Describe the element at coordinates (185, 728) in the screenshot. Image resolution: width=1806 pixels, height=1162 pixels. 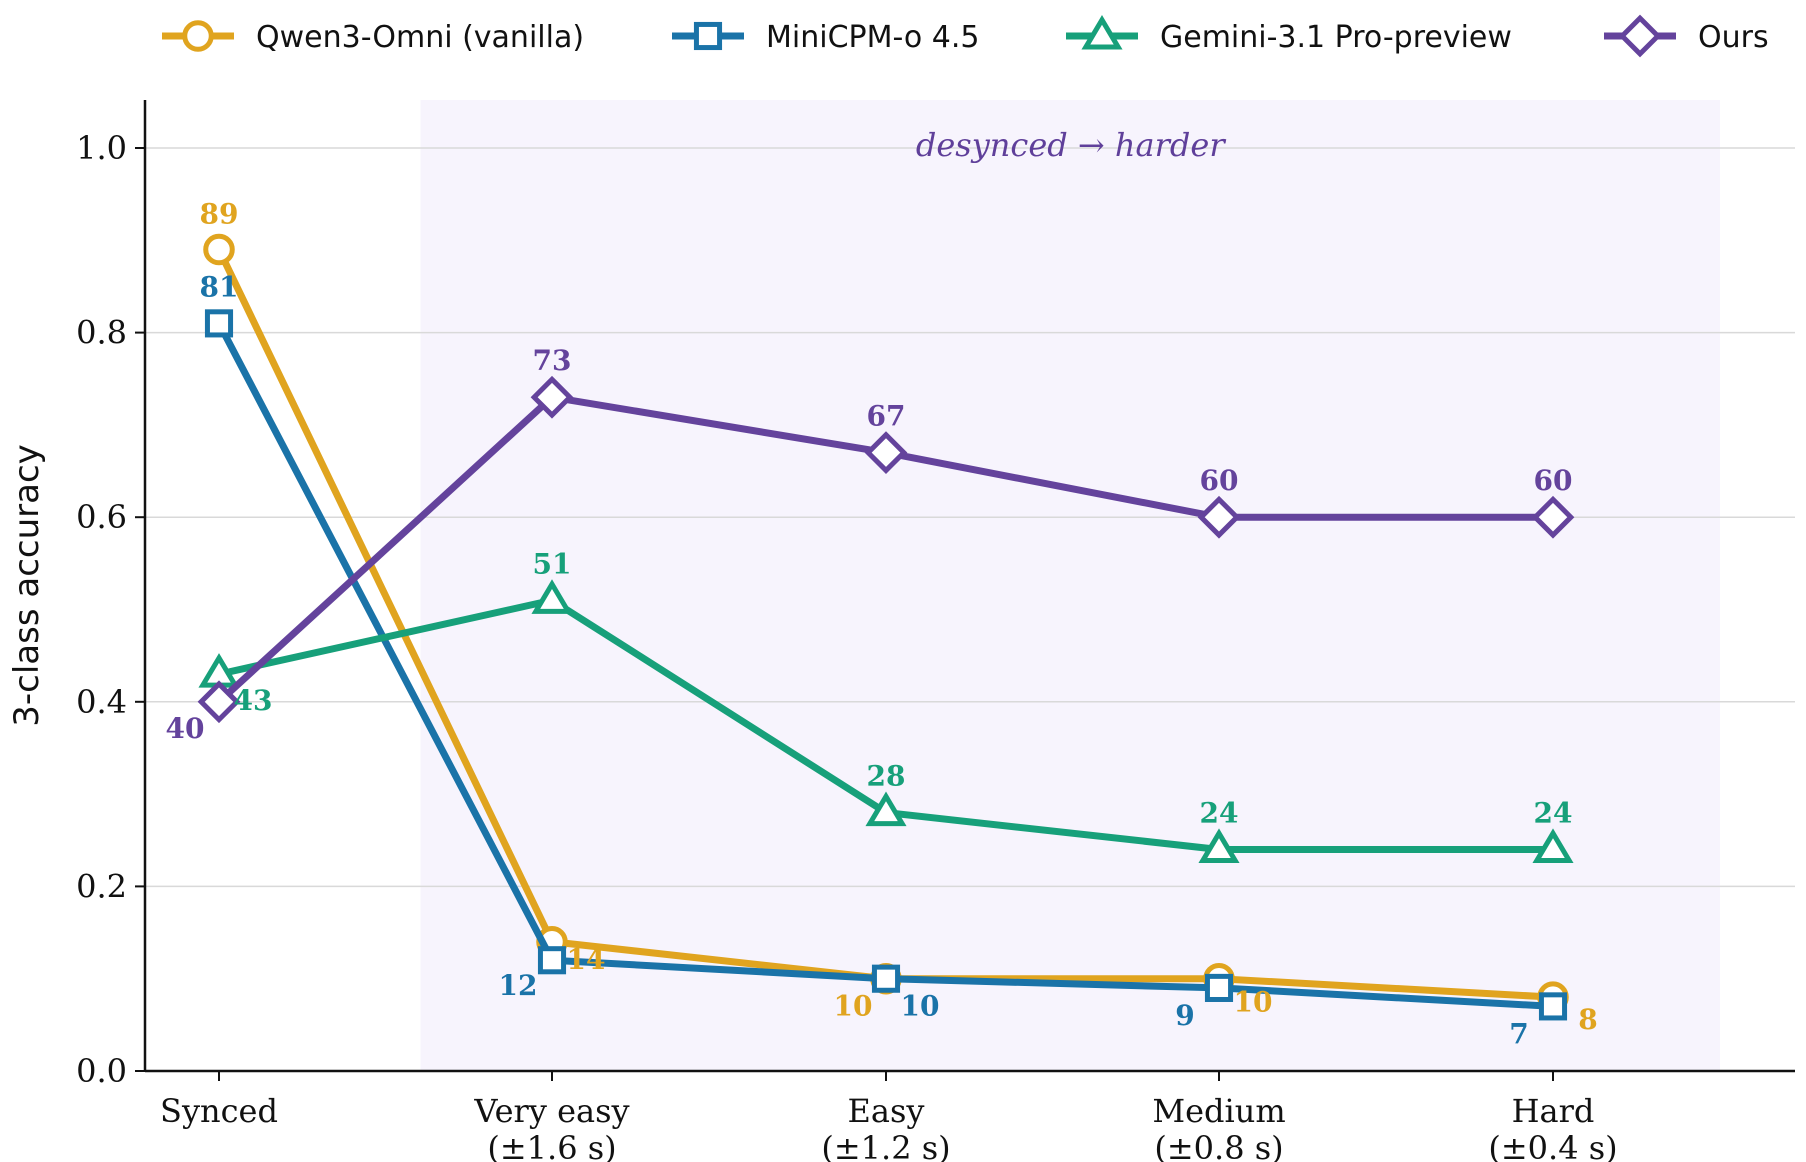
I see `data-label: 40` at that location.